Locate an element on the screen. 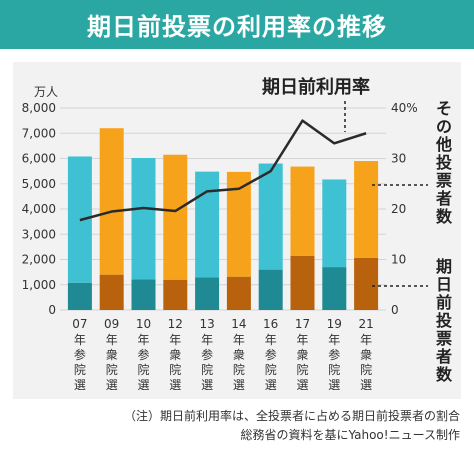  y-tick-left: 8,000 is located at coordinates (39, 108).